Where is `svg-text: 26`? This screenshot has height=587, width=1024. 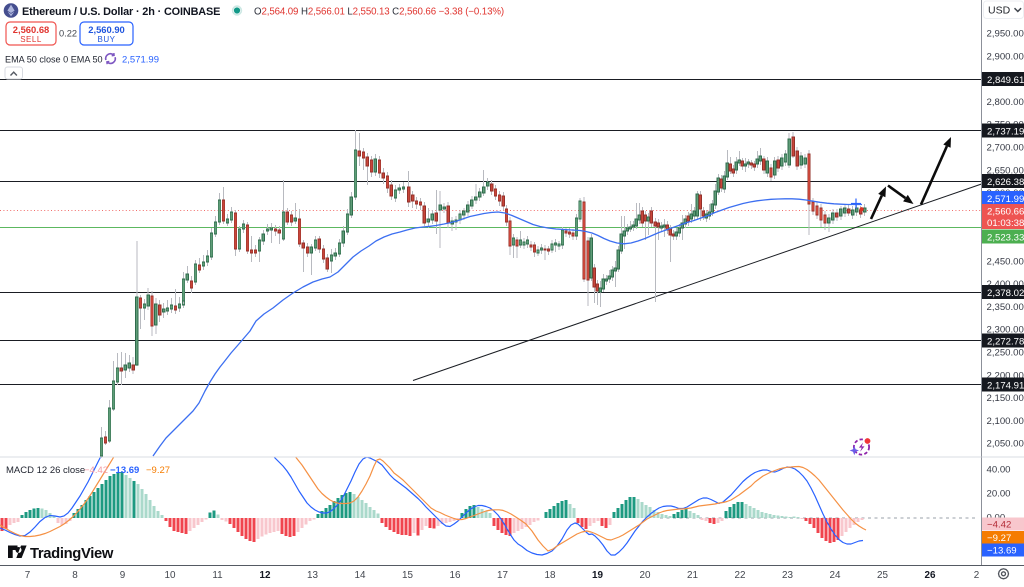
svg-text: 26 is located at coordinates (930, 575).